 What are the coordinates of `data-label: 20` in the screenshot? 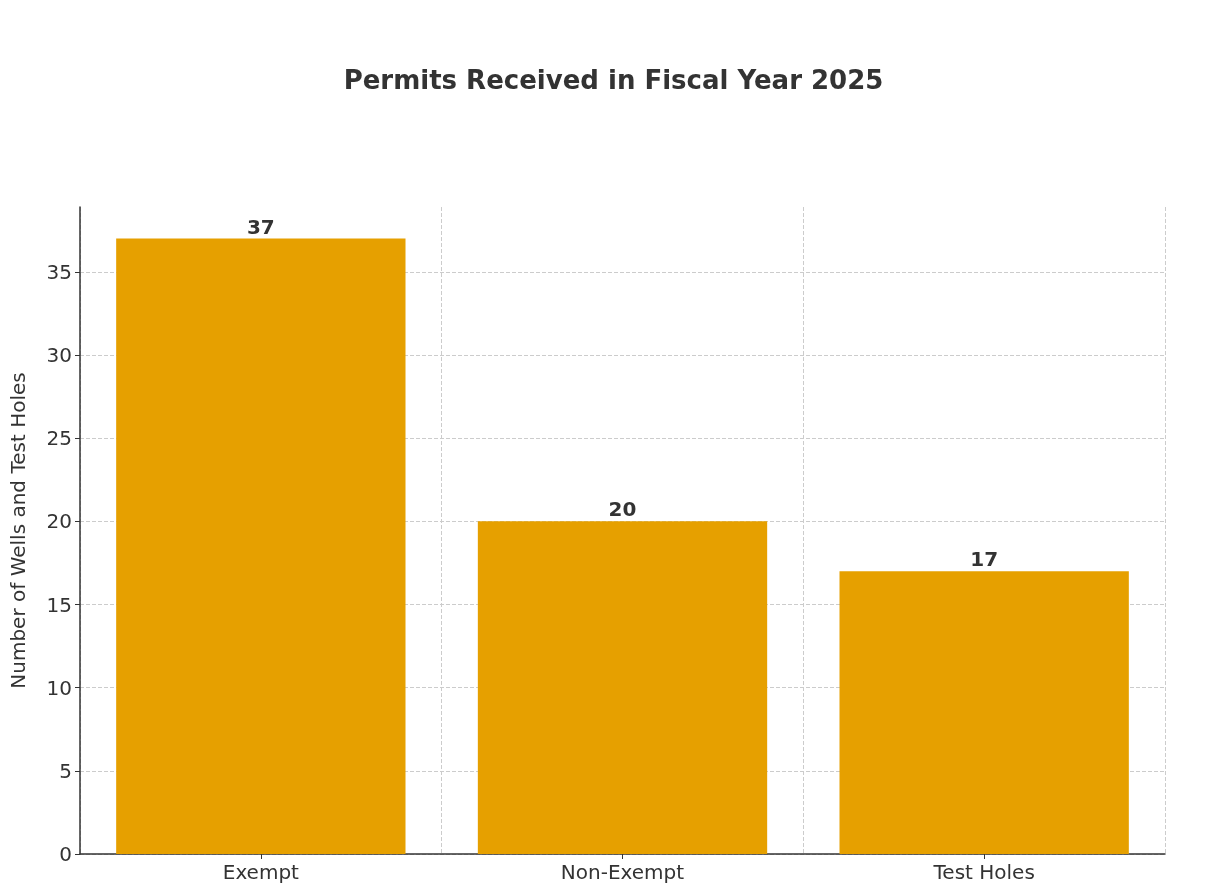 It's located at (622, 509).